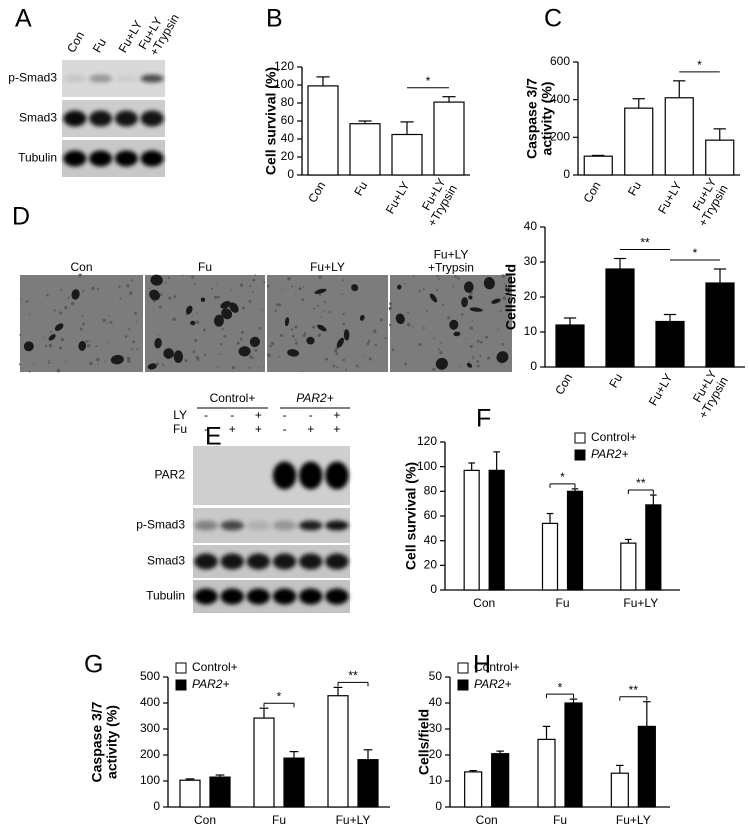 The width and height of the screenshot is (750, 833). Describe the element at coordinates (165, 596) in the screenshot. I see `row-label: Tubulin` at that location.